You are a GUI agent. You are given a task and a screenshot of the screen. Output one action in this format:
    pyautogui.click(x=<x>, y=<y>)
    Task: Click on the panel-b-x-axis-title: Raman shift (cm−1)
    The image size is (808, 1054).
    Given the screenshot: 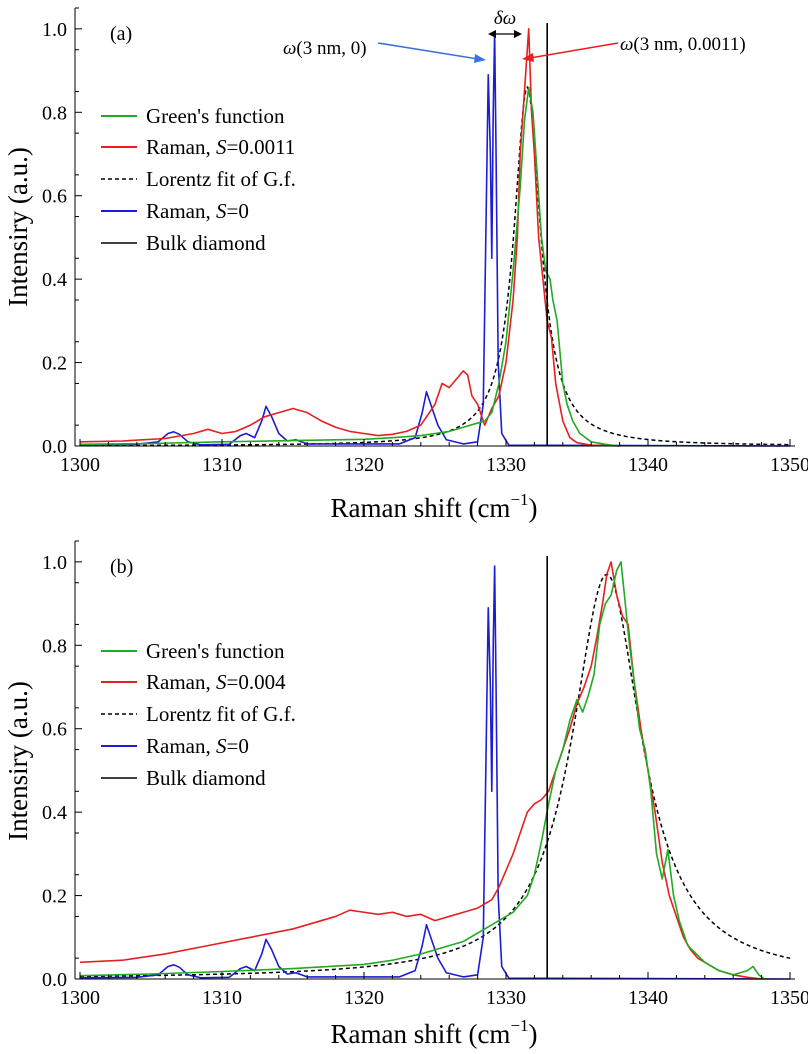 What is the action you would take?
    pyautogui.click(x=433, y=1032)
    